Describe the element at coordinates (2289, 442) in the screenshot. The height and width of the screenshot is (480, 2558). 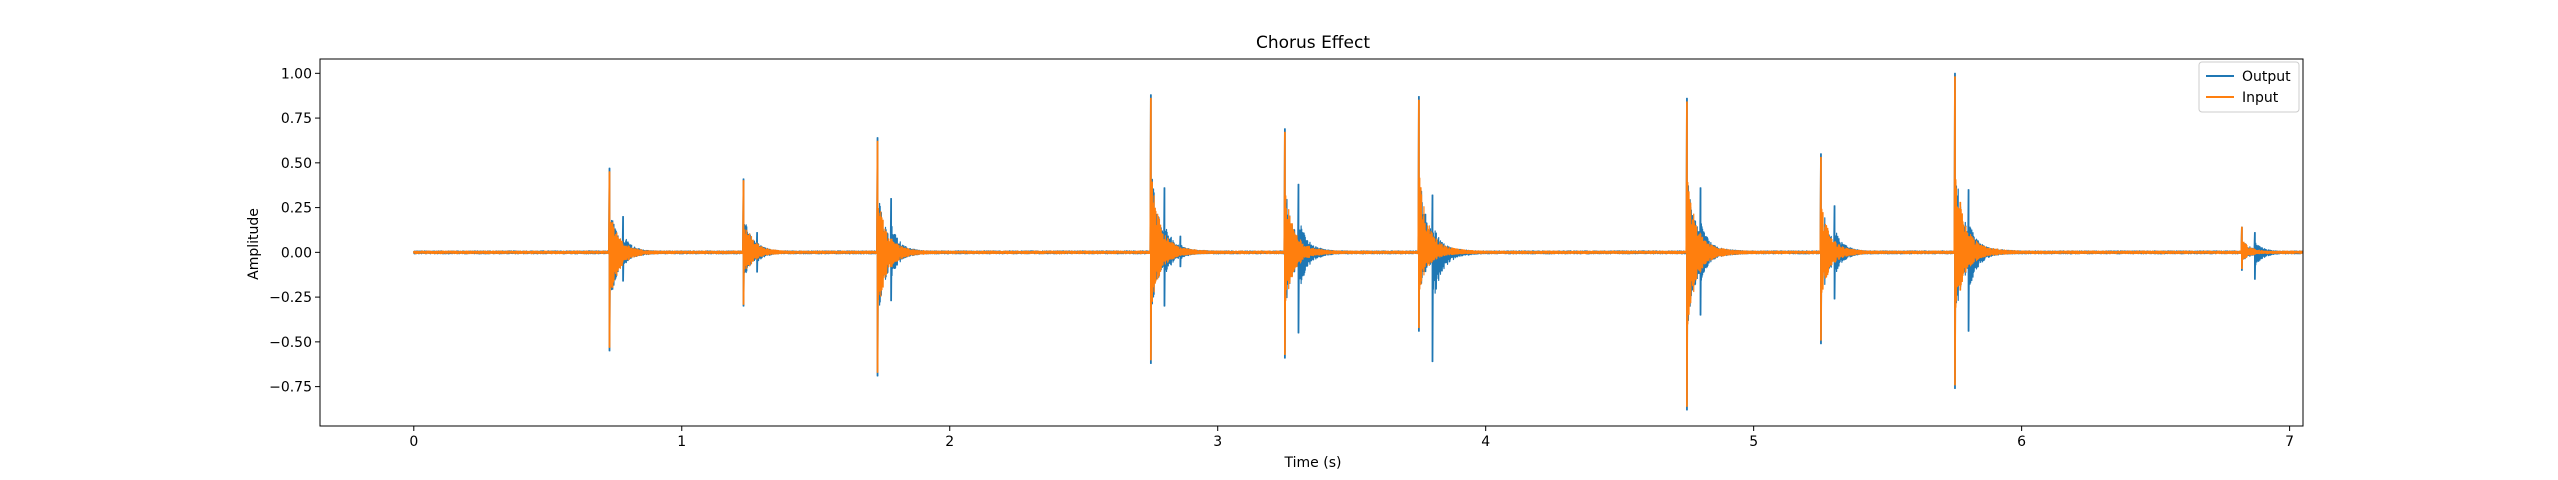
I see `x-tick-label: 7` at that location.